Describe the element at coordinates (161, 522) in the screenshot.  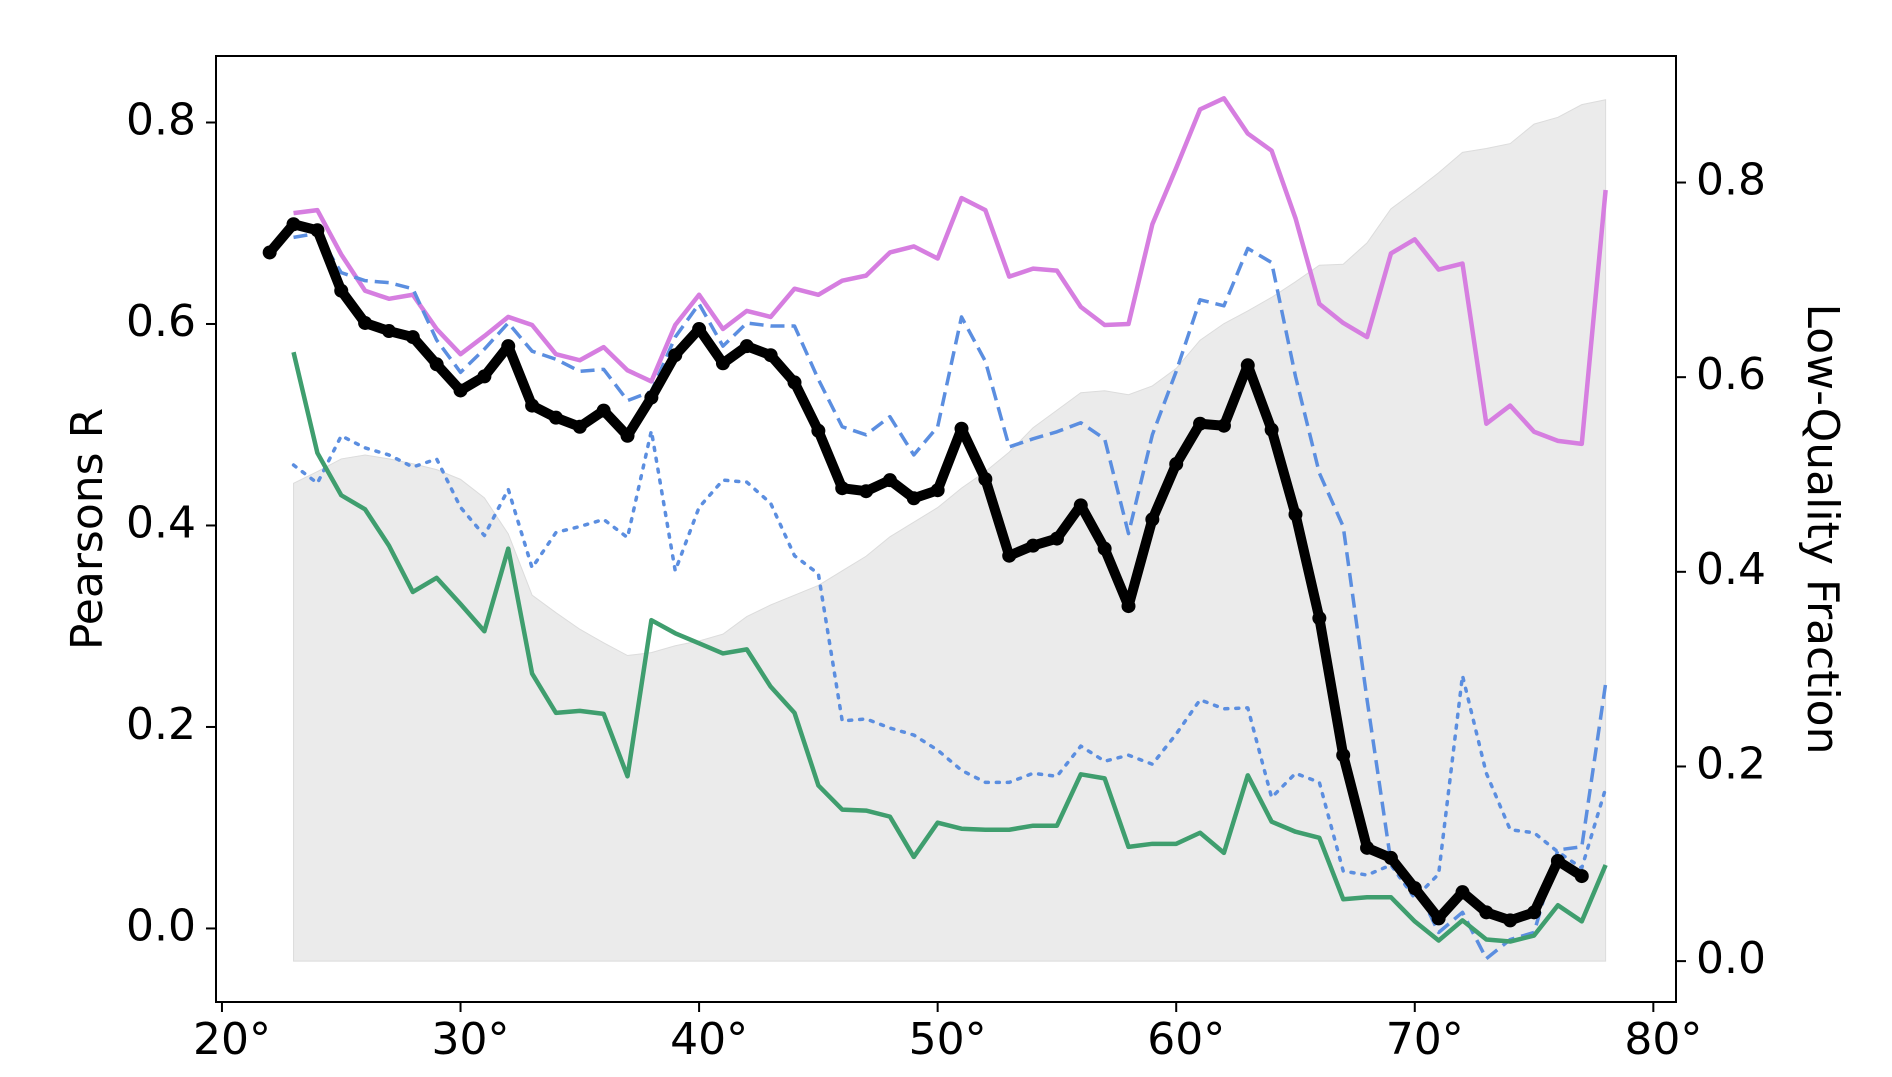
I see `y-tick-label: 0.4` at that location.